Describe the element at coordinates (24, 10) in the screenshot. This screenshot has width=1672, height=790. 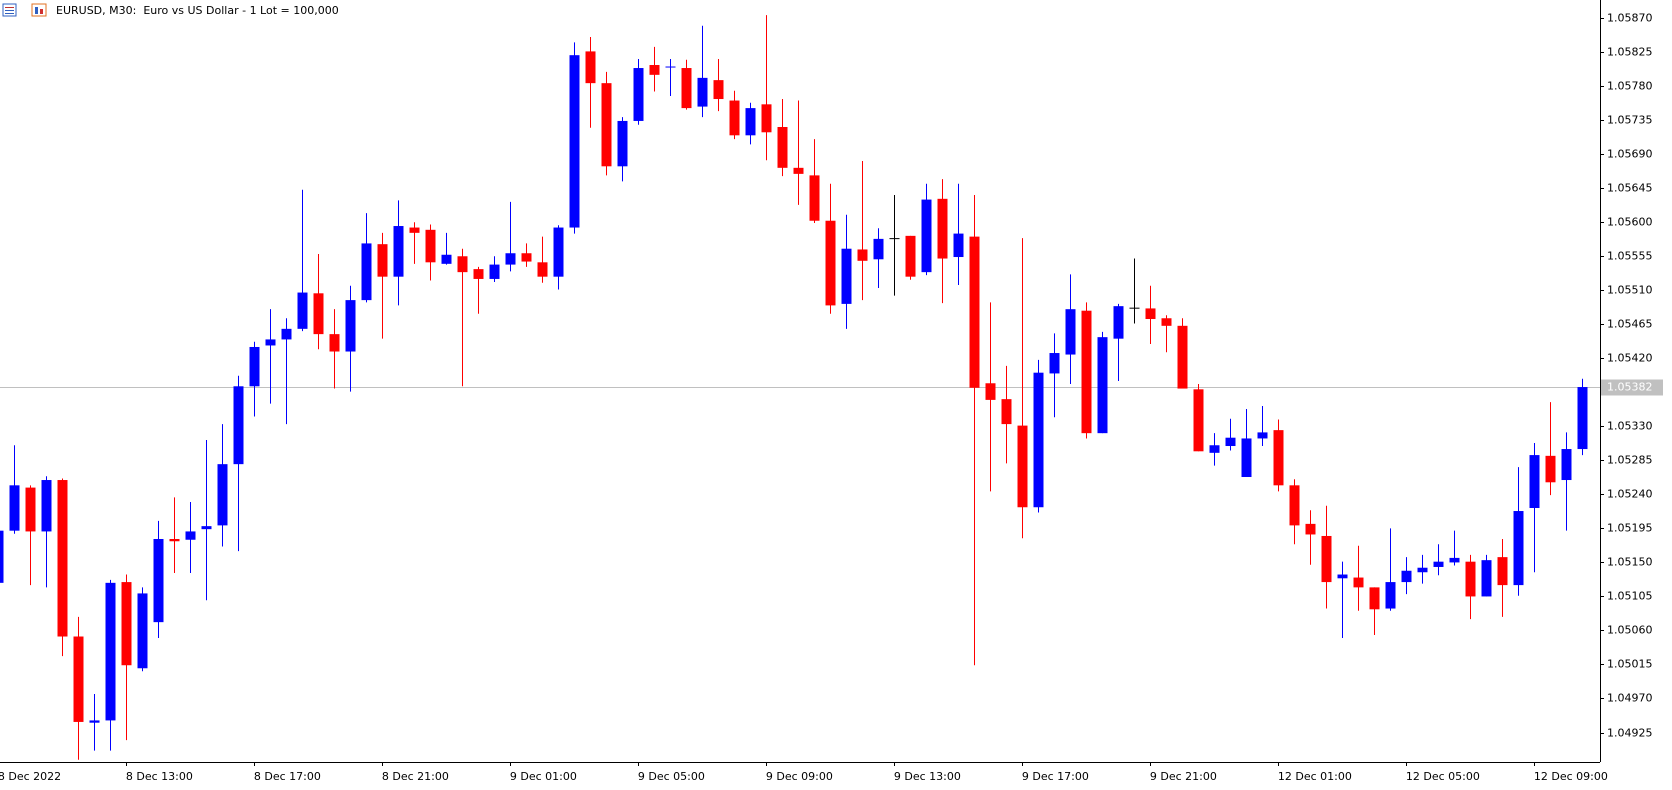
I see `menu-icons` at that location.